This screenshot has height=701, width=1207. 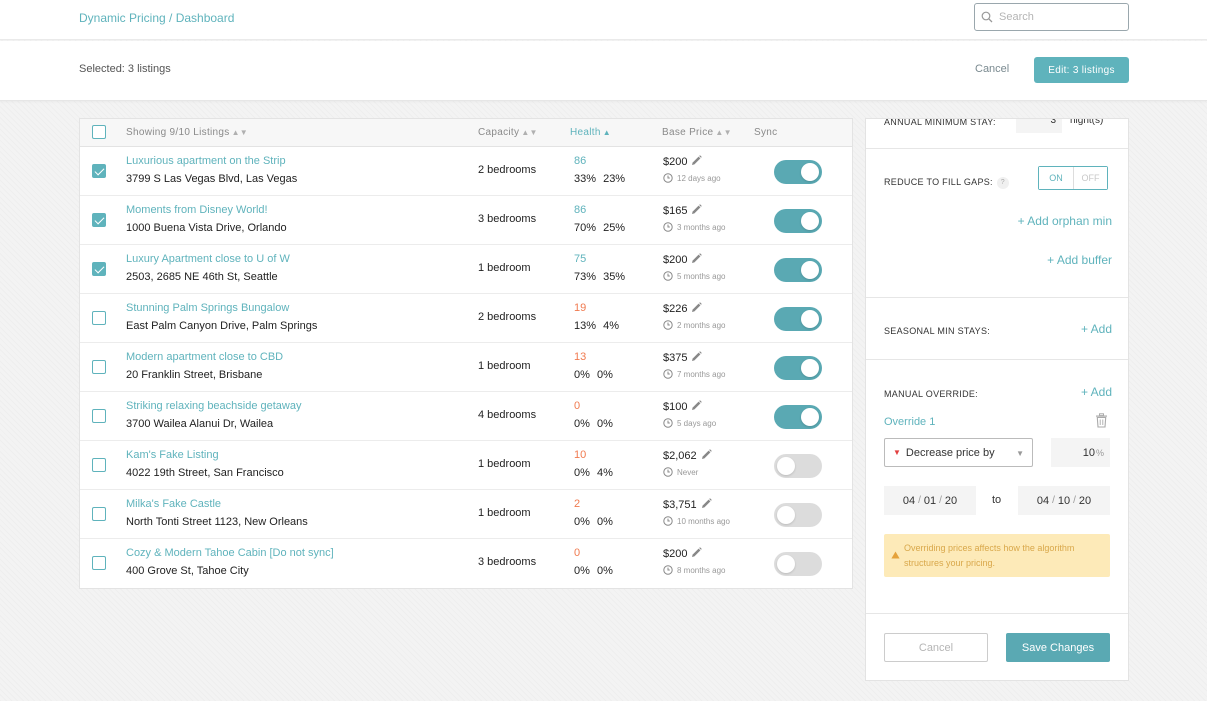 What do you see at coordinates (174, 504) in the screenshot?
I see `listing-name-link: Milka's Fake Castle` at bounding box center [174, 504].